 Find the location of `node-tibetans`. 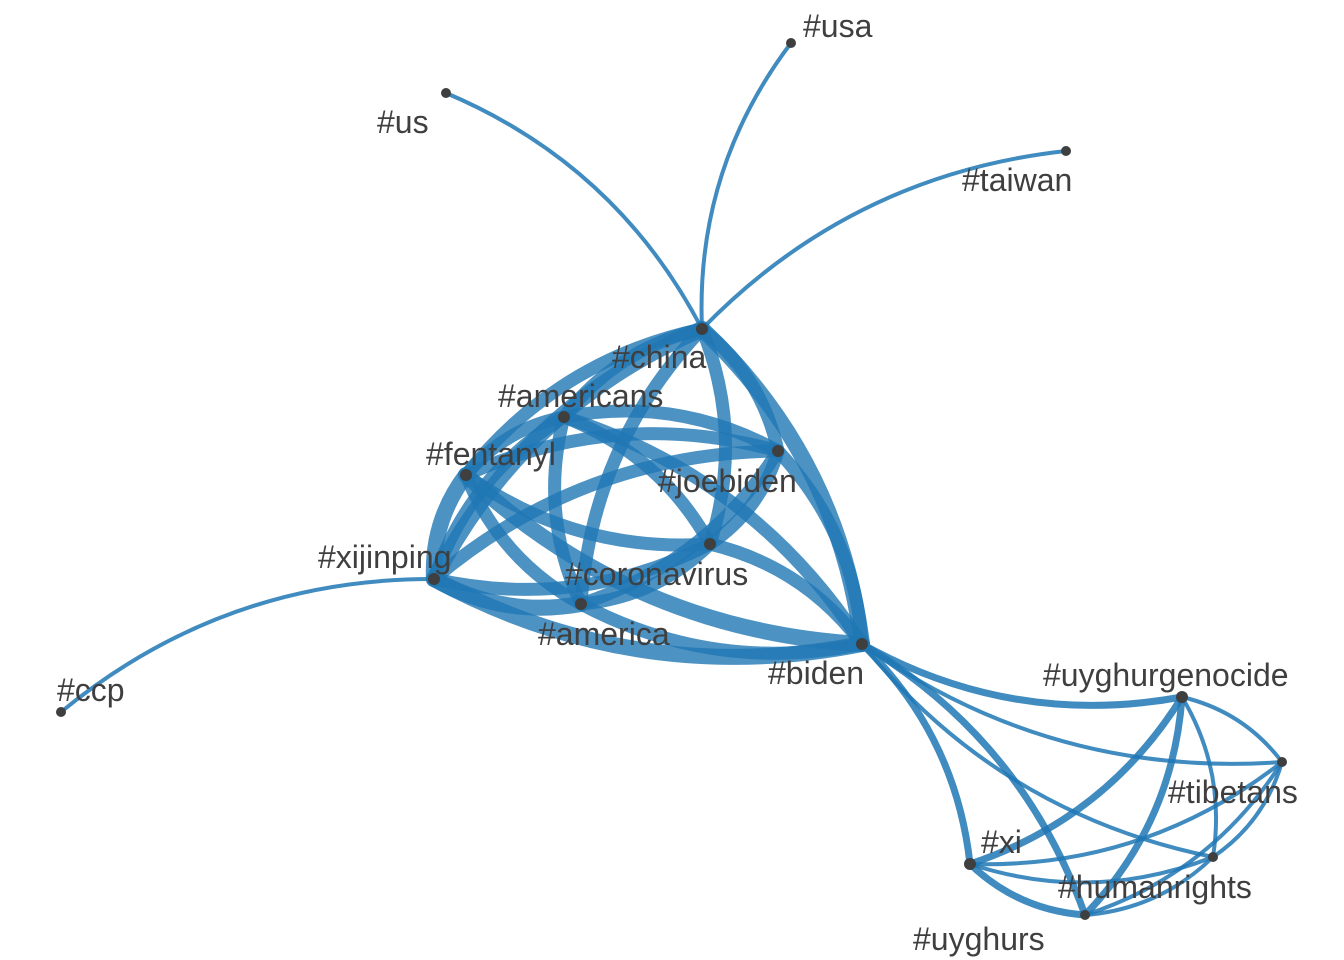

node-tibetans is located at coordinates (1282, 762).